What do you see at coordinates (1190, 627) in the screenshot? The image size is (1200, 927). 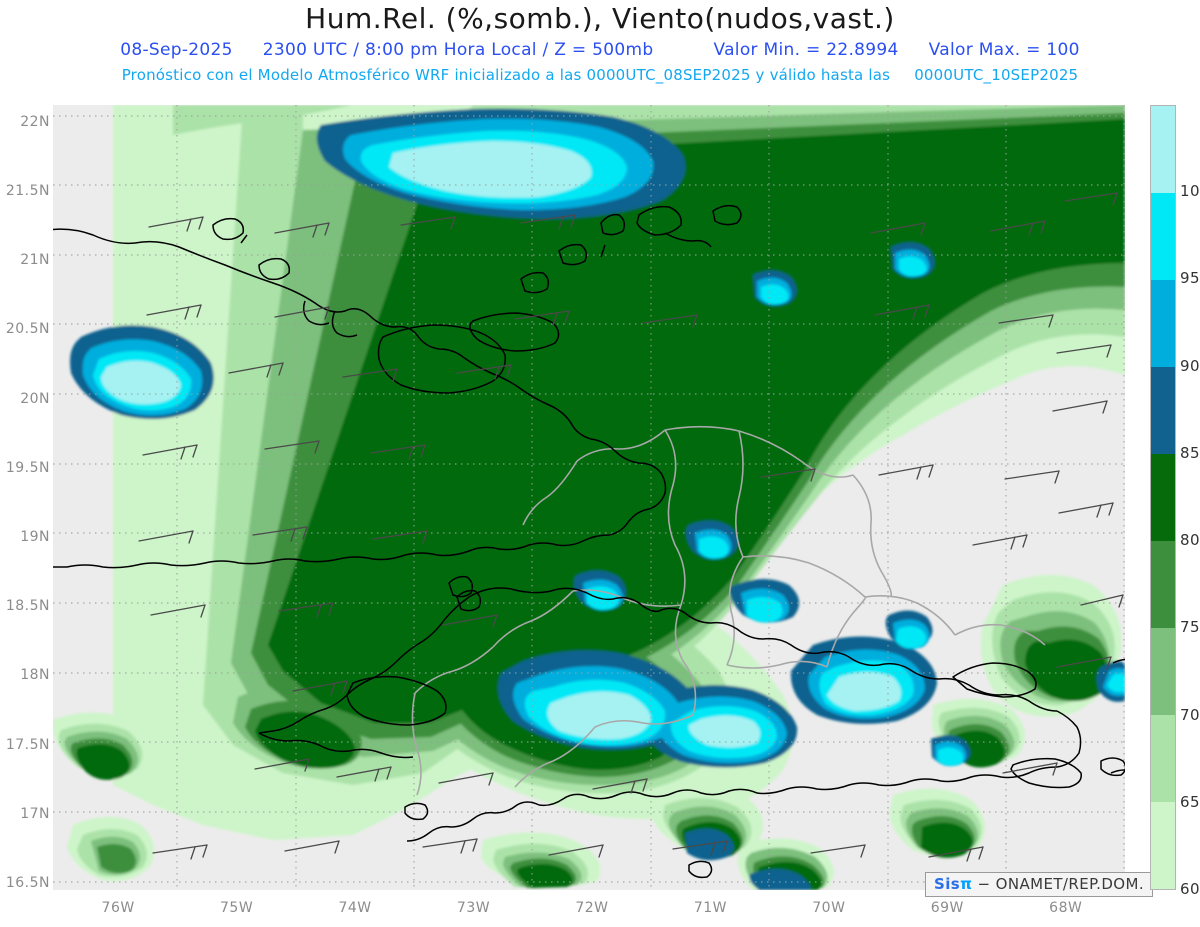 I see `colorbar-tick-label: 75` at bounding box center [1190, 627].